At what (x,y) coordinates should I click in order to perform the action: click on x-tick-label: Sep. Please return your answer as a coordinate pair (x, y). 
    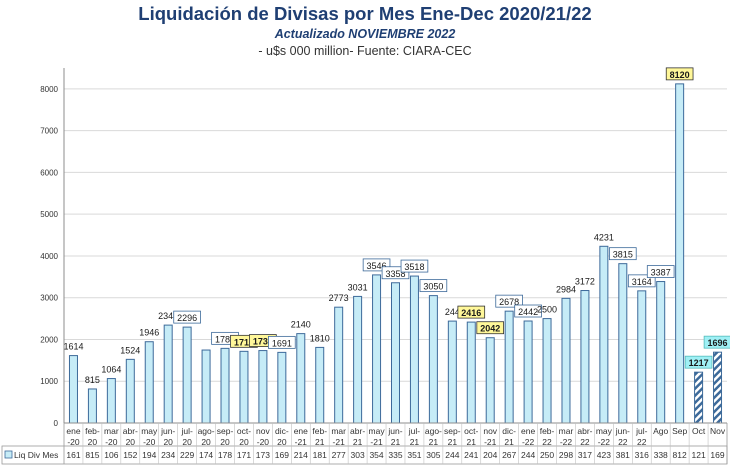
    Looking at the image, I should click on (679, 431).